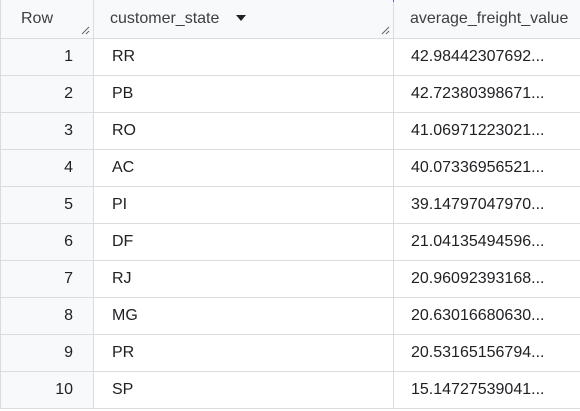 The image size is (580, 411). I want to click on row-number-cell: 9, so click(47, 352).